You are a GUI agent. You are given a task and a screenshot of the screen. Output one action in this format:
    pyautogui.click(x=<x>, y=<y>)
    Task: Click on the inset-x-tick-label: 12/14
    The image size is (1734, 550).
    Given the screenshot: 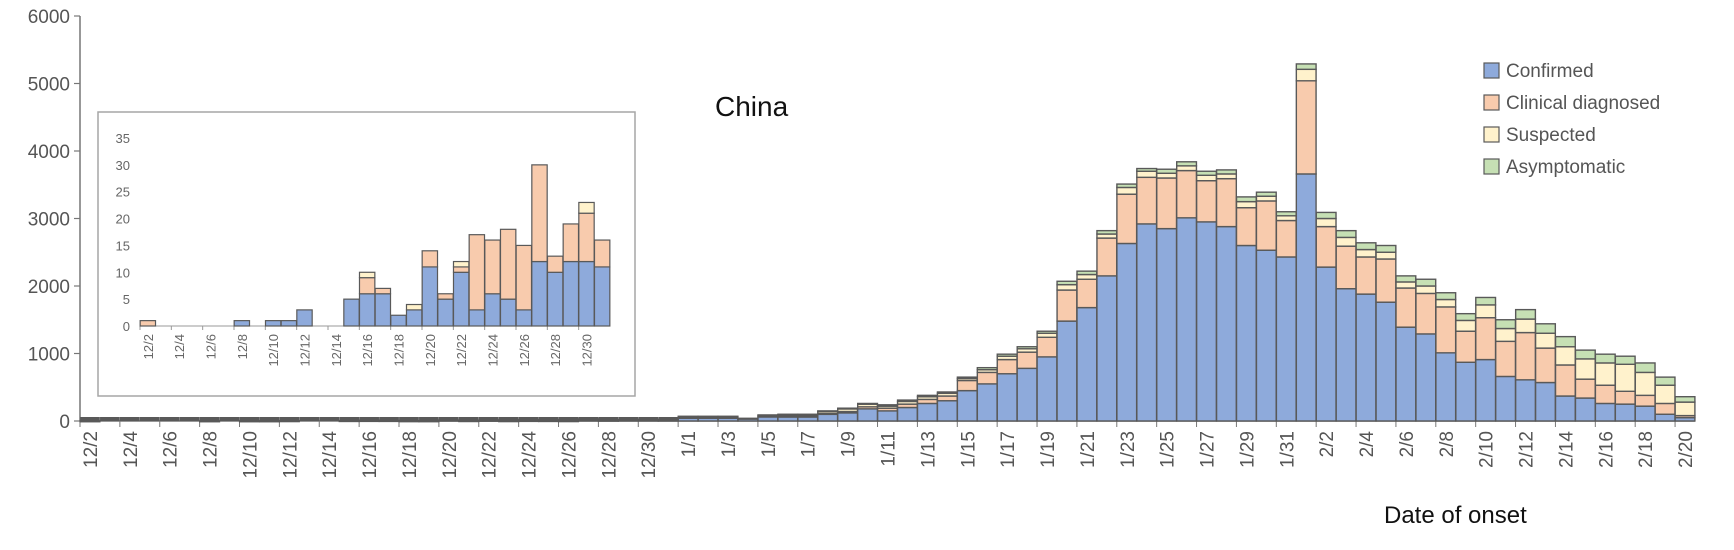 What is the action you would take?
    pyautogui.click(x=336, y=350)
    